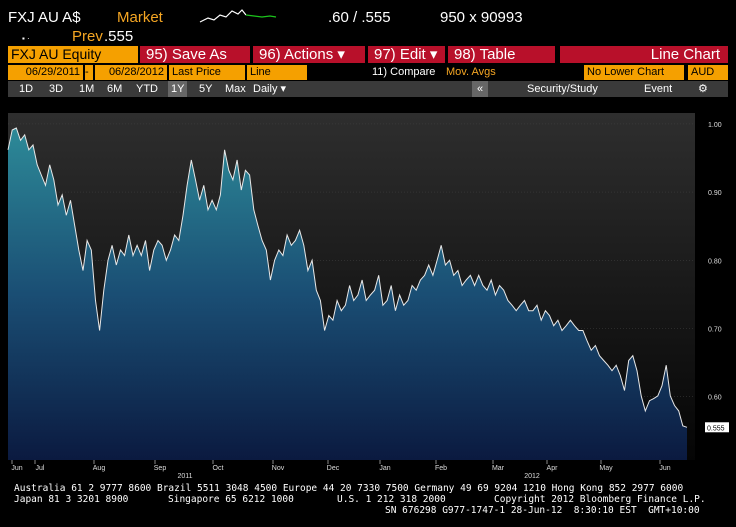 This screenshot has width=736, height=527. Describe the element at coordinates (715, 193) in the screenshot. I see `y-tick-label: 0.90` at that location.